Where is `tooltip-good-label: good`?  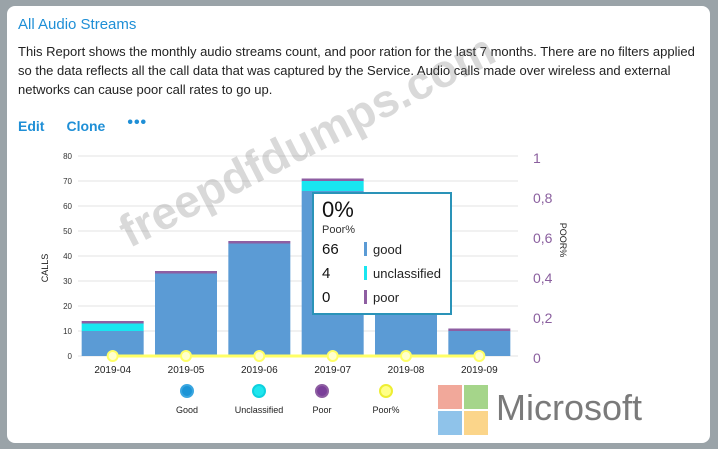
tooltip-good-label: good is located at coordinates (387, 249).